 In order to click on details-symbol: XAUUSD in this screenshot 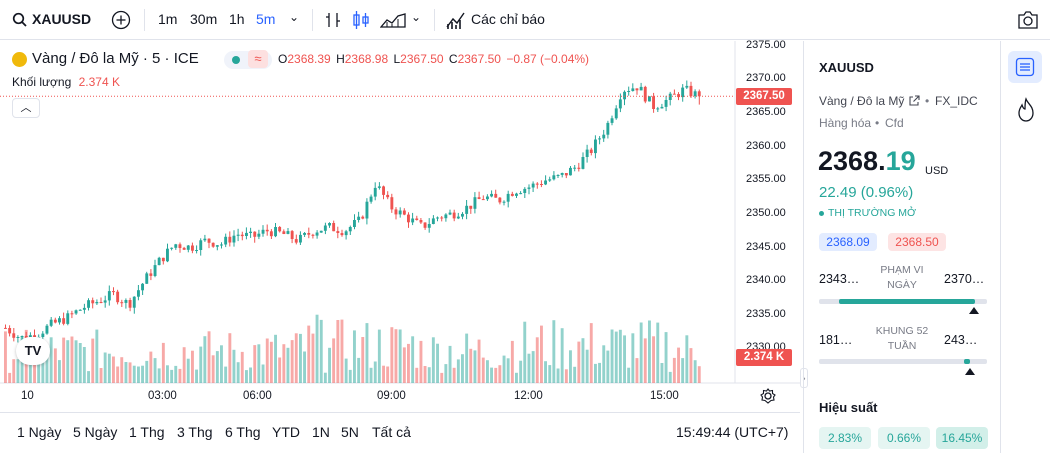, I will do `click(846, 67)`.